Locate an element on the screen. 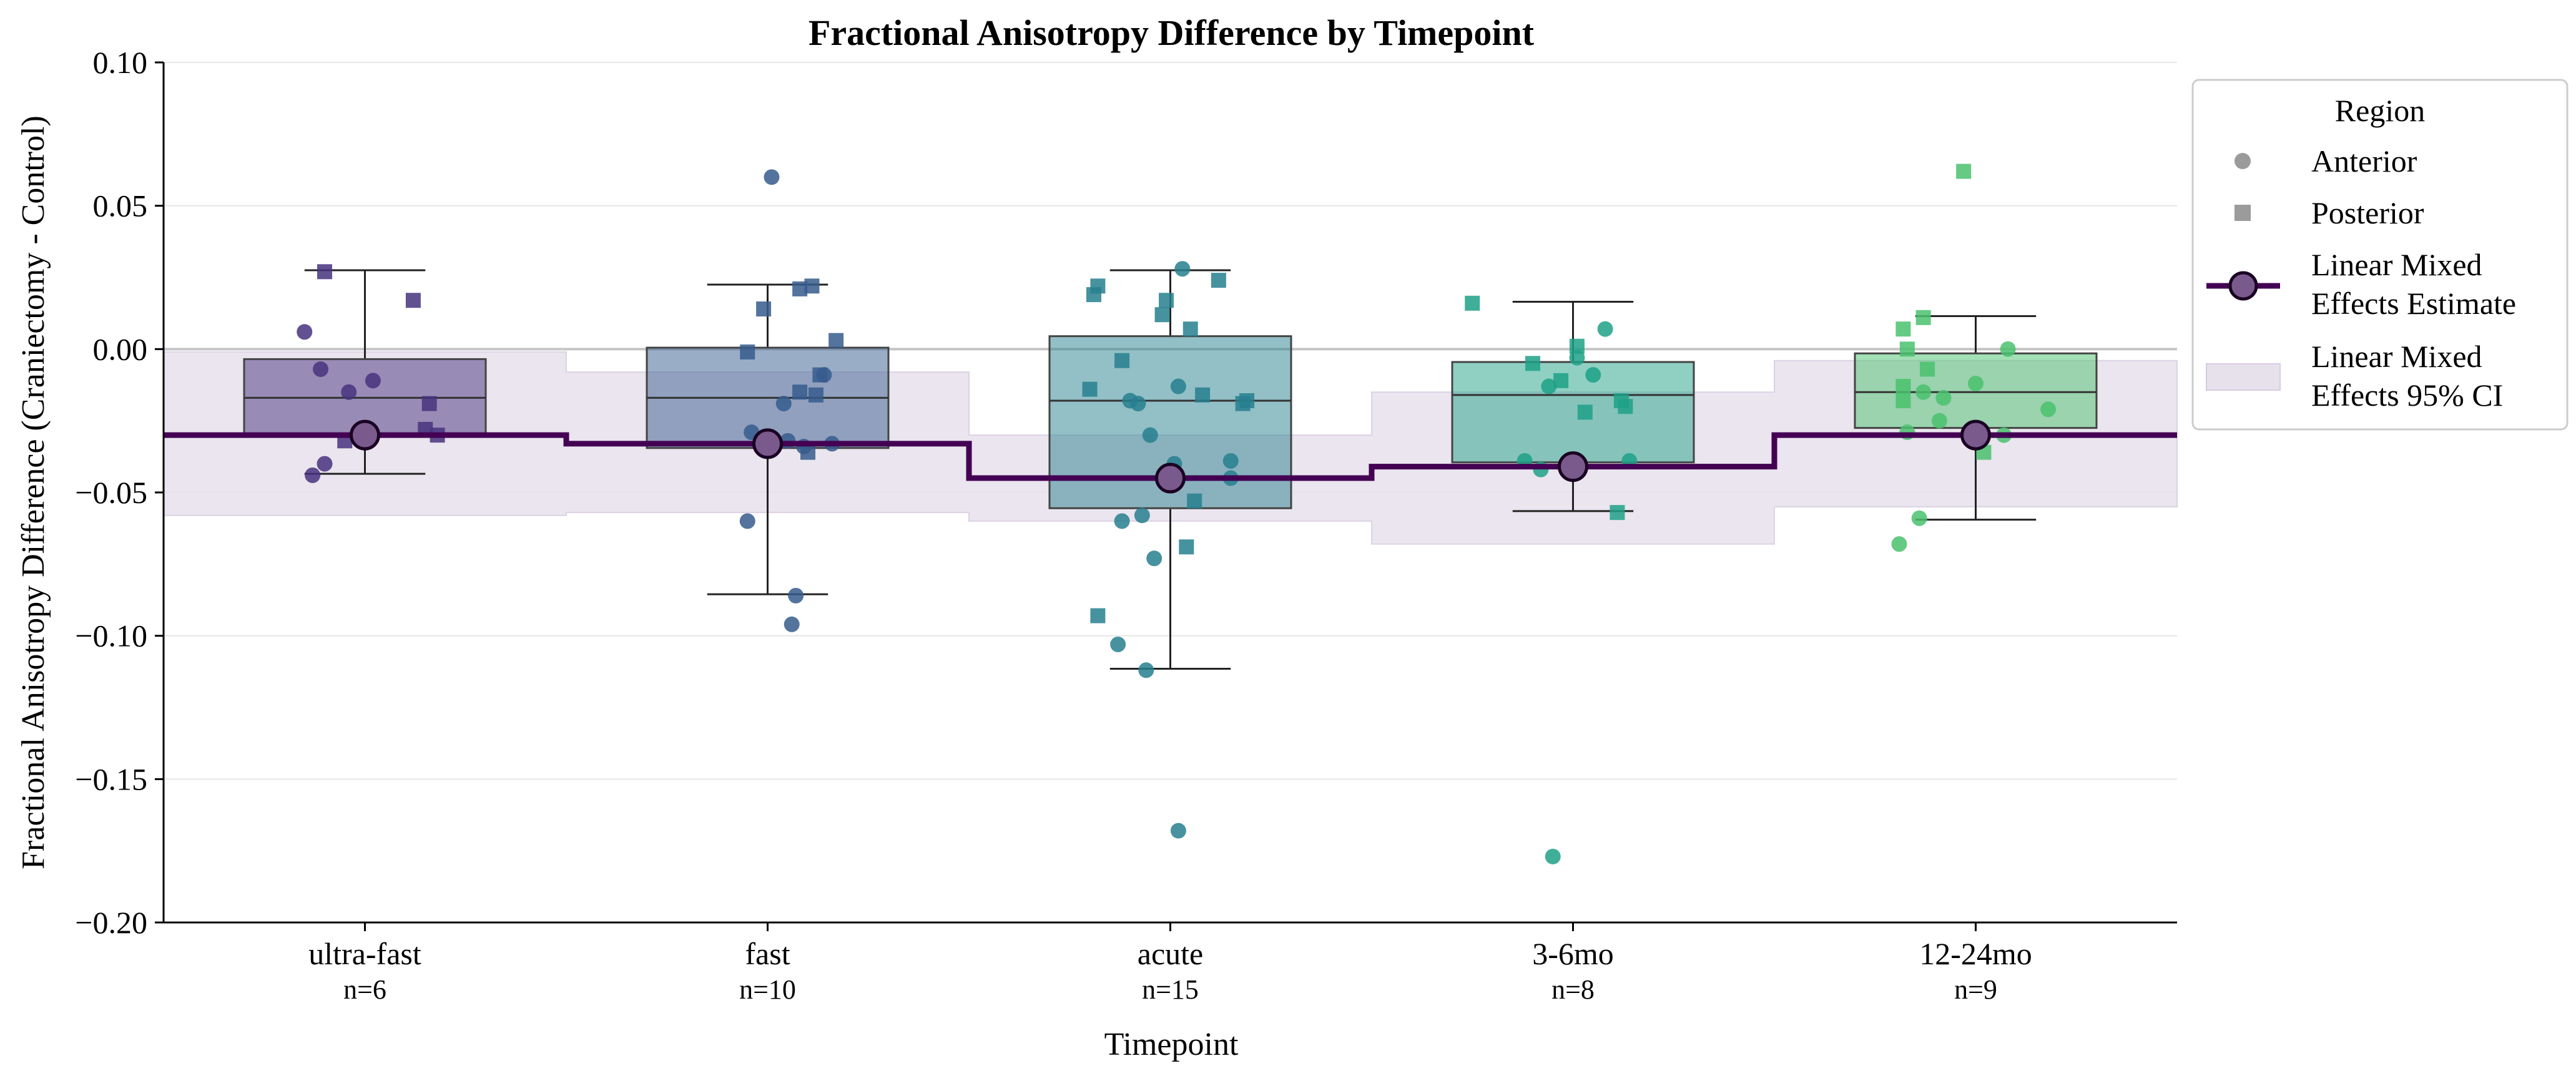 The height and width of the screenshot is (1081, 2576). lme-estimate is located at coordinates (1170, 457).